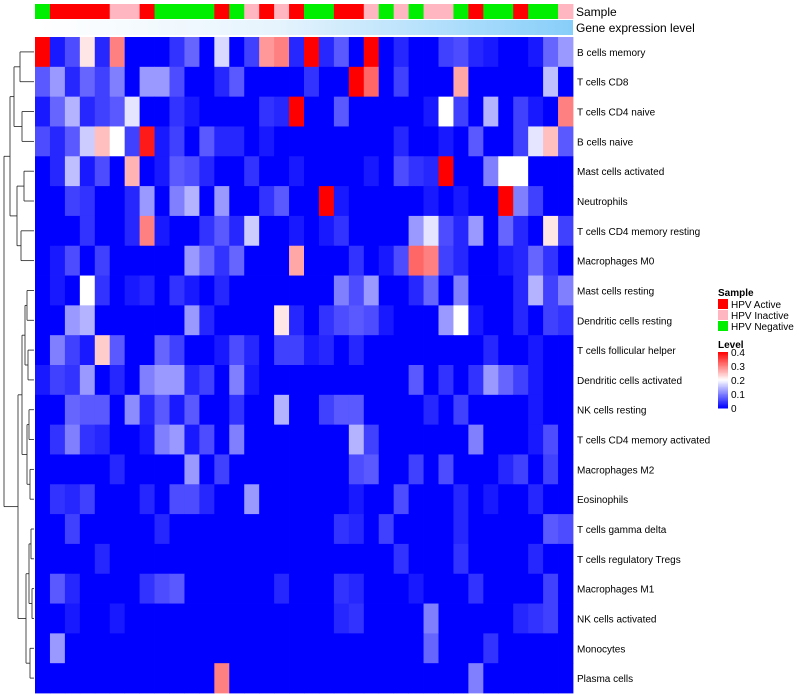  I want to click on row-label: Mast cells resting, so click(615, 291).